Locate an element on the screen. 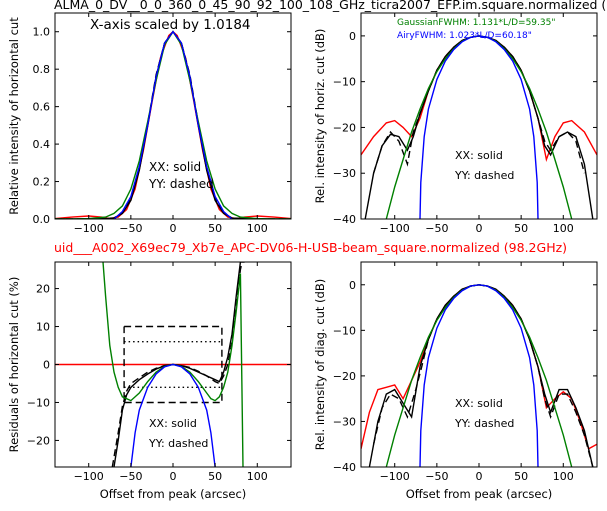  legend-entry: AiryFWHM: 1.023*L/D=60.18" is located at coordinates (464, 36).